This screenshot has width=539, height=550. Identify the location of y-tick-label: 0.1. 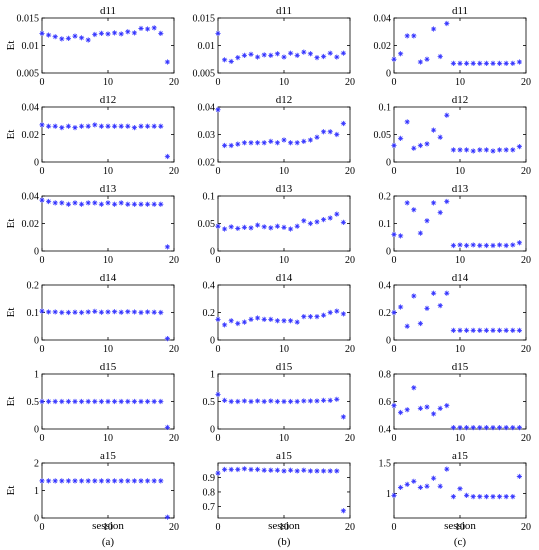
(385, 108).